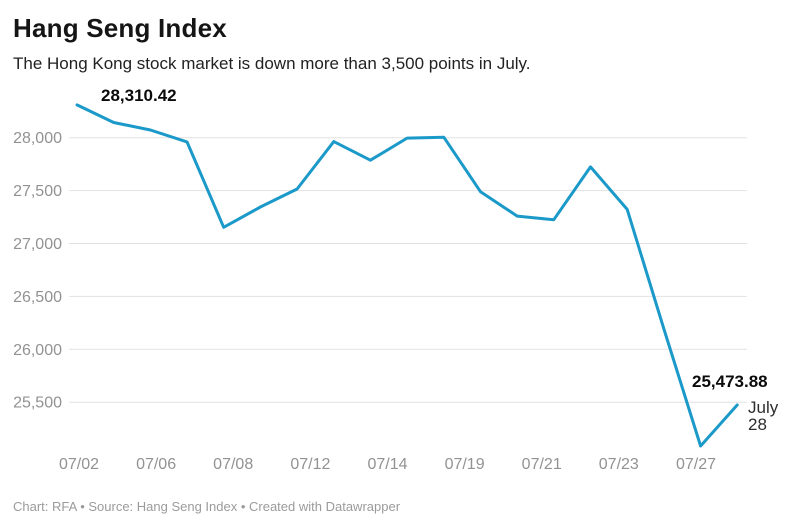 Image resolution: width=800 pixels, height=529 pixels. I want to click on end-date-label: July 28, so click(763, 416).